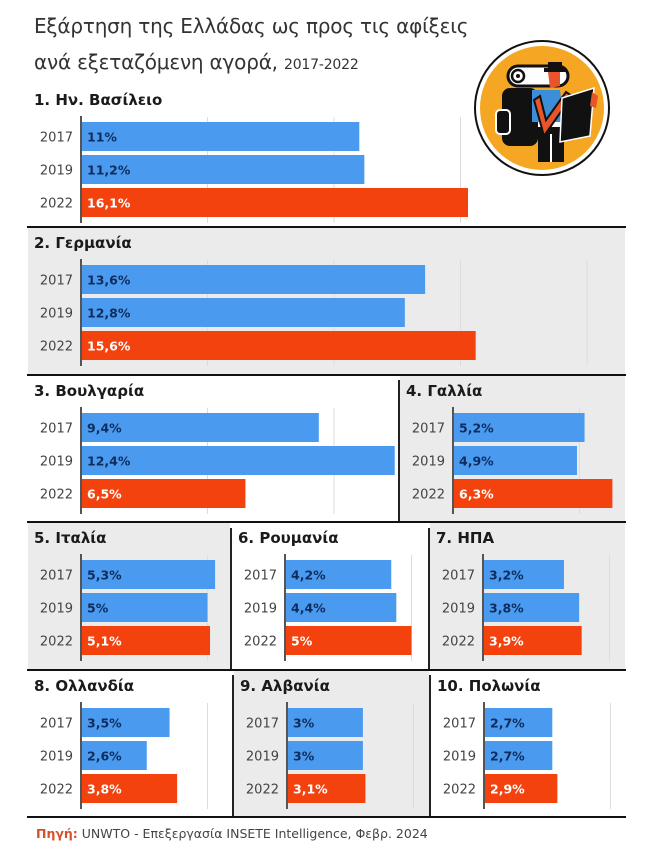 The image size is (650, 859). What do you see at coordinates (285, 686) in the screenshot?
I see `panel-title: 9. Αλβανία` at bounding box center [285, 686].